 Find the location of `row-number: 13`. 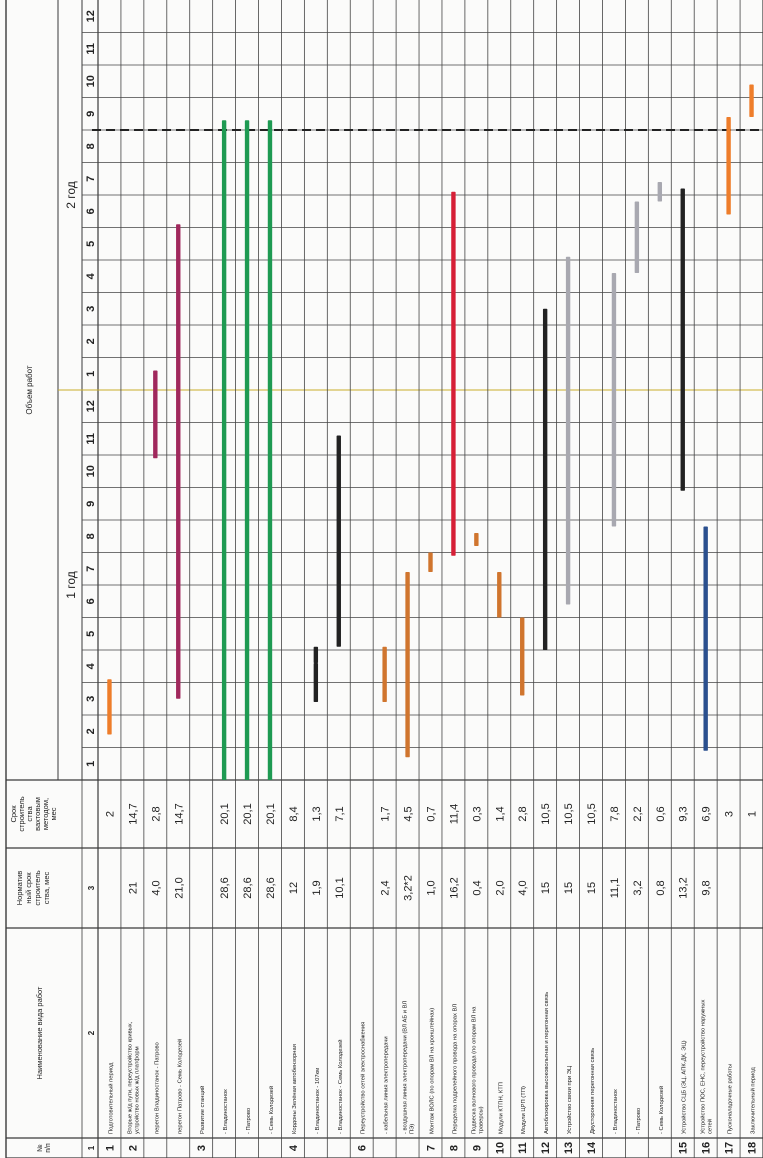

row-number: 13 is located at coordinates (569, 1148).